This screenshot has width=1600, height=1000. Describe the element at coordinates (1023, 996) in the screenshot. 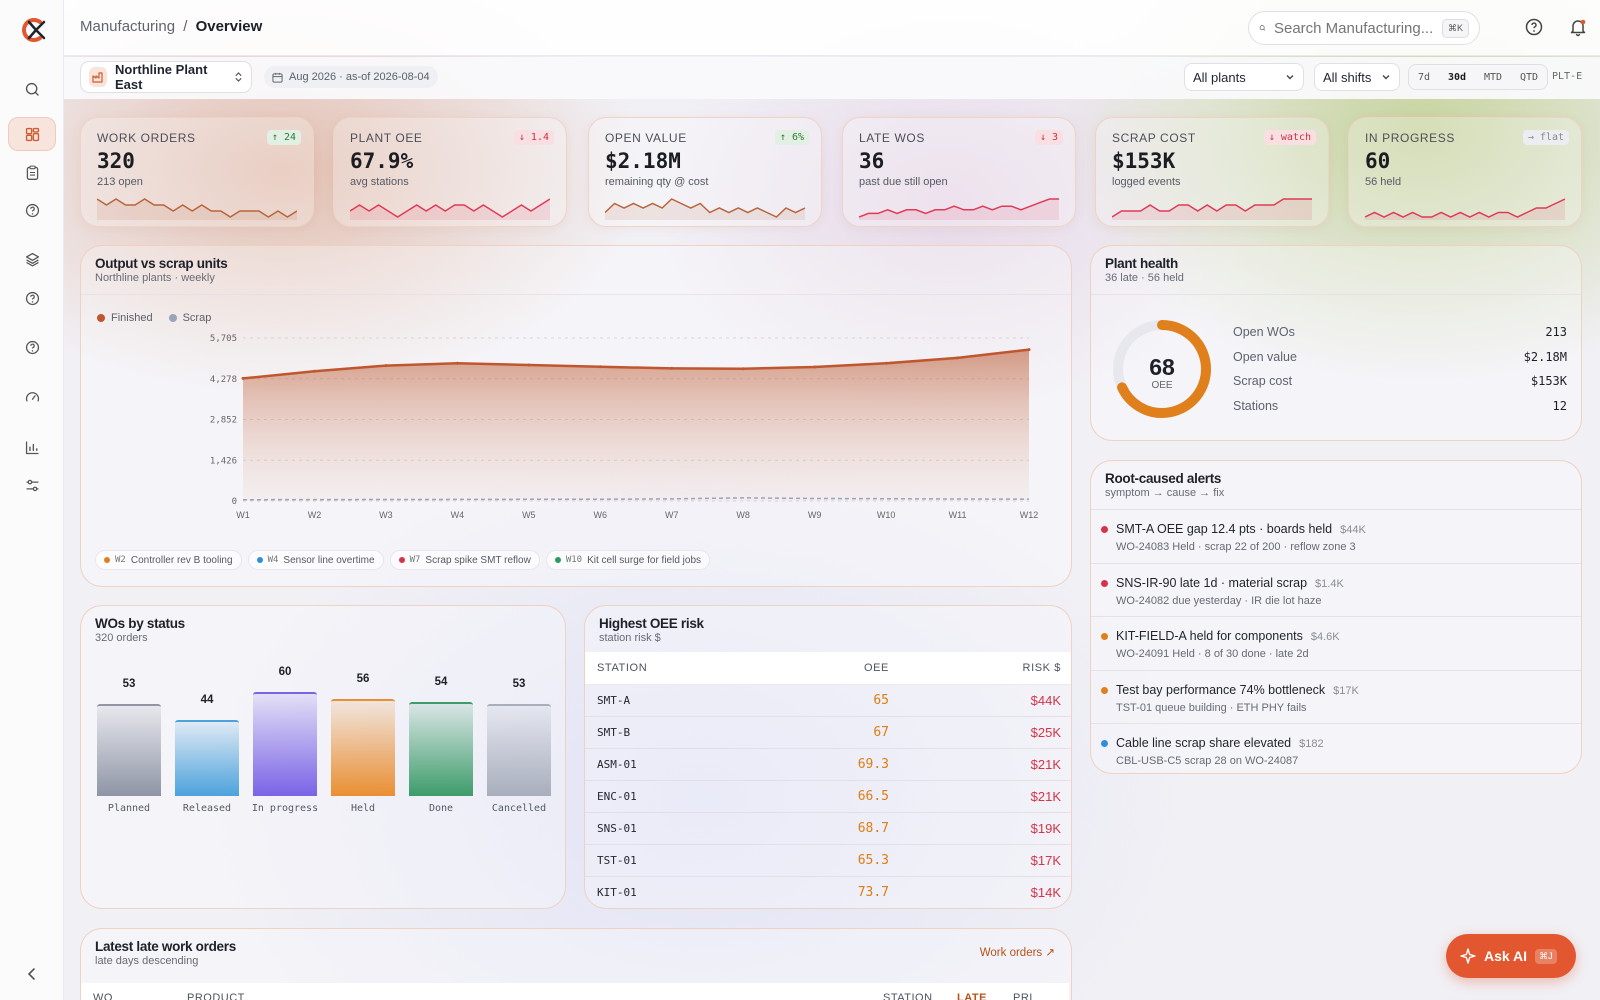

I see `col-pri: PRI` at that location.